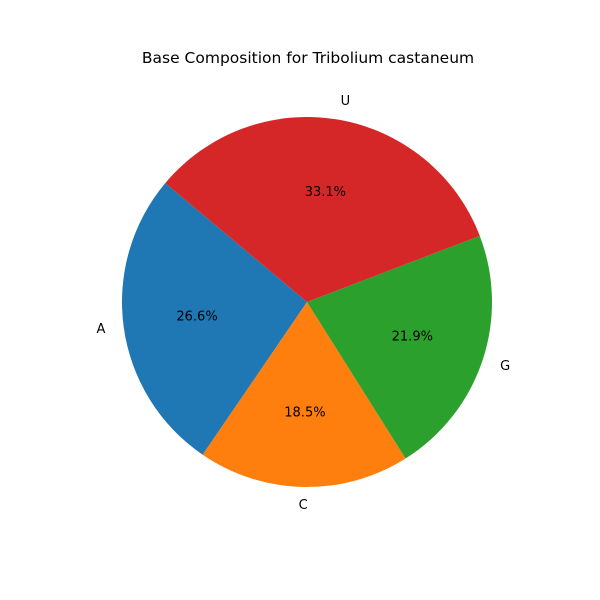  I want to click on slice-label-g: G, so click(505, 366).